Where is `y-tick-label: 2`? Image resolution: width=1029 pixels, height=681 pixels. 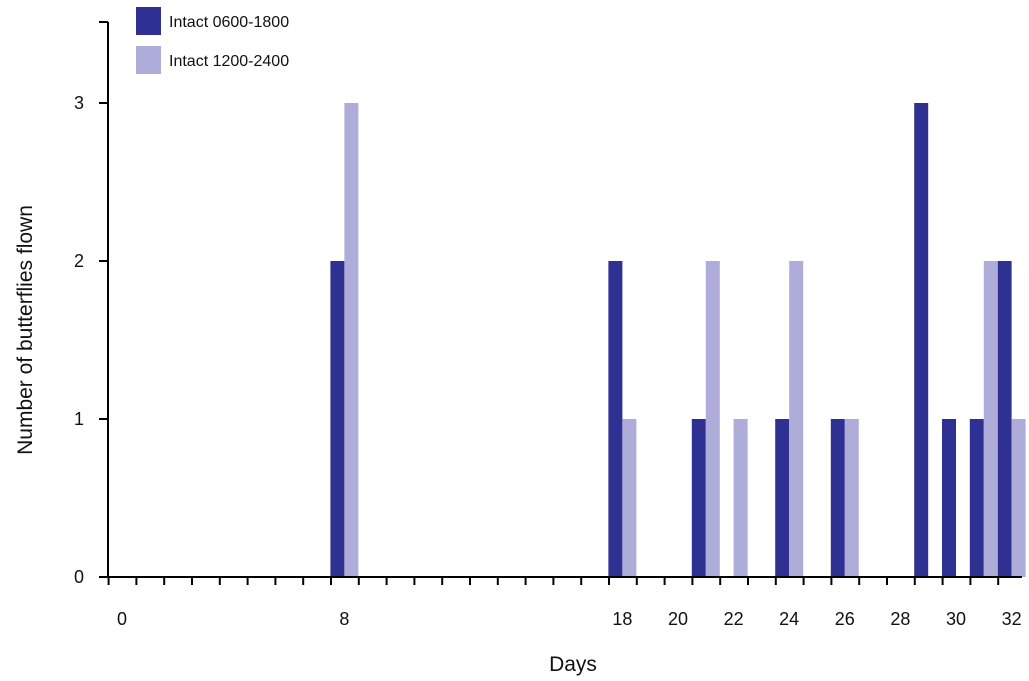
y-tick-label: 2 is located at coordinates (79, 261).